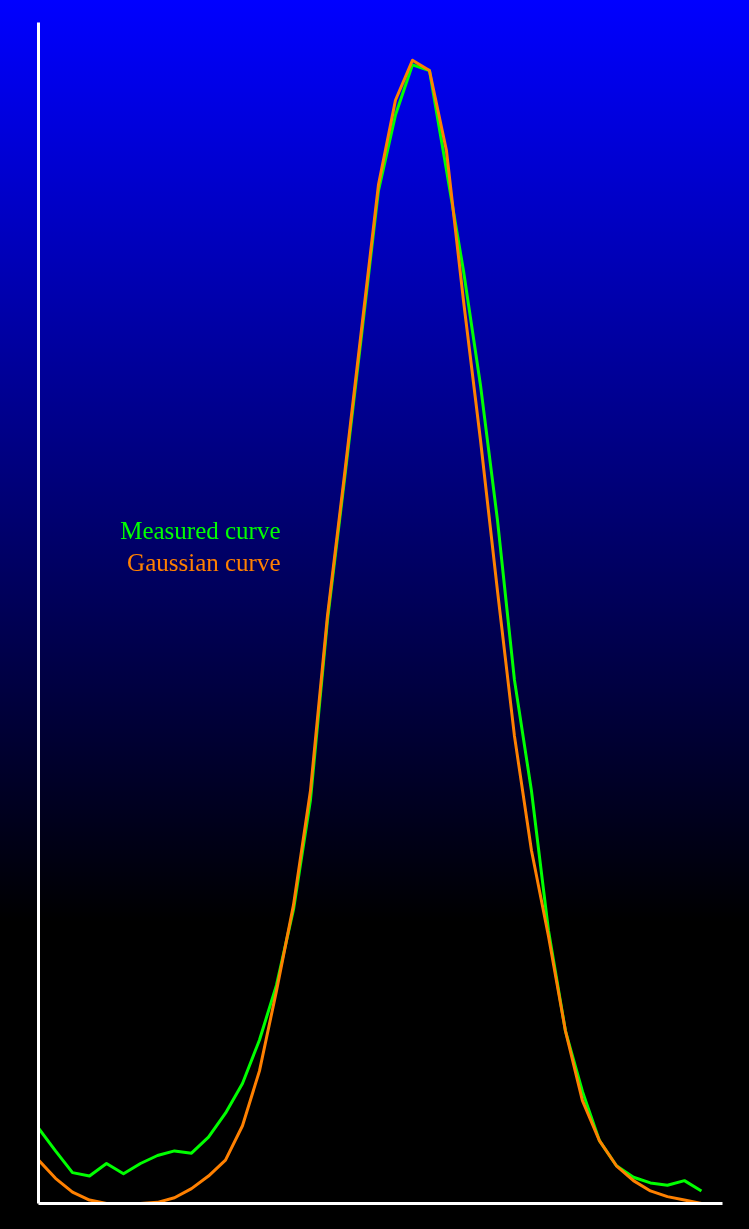 The width and height of the screenshot is (749, 1229). I want to click on text: Measured curve, so click(200, 530).